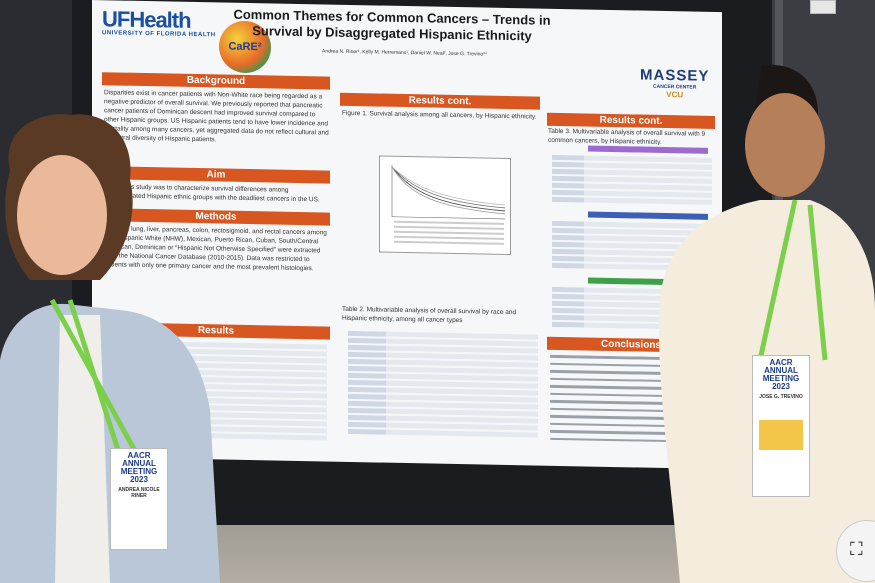 The image size is (875, 583). Describe the element at coordinates (781, 374) in the screenshot. I see `badge-right-event: AACR ANNUAL MEETING 2023` at that location.